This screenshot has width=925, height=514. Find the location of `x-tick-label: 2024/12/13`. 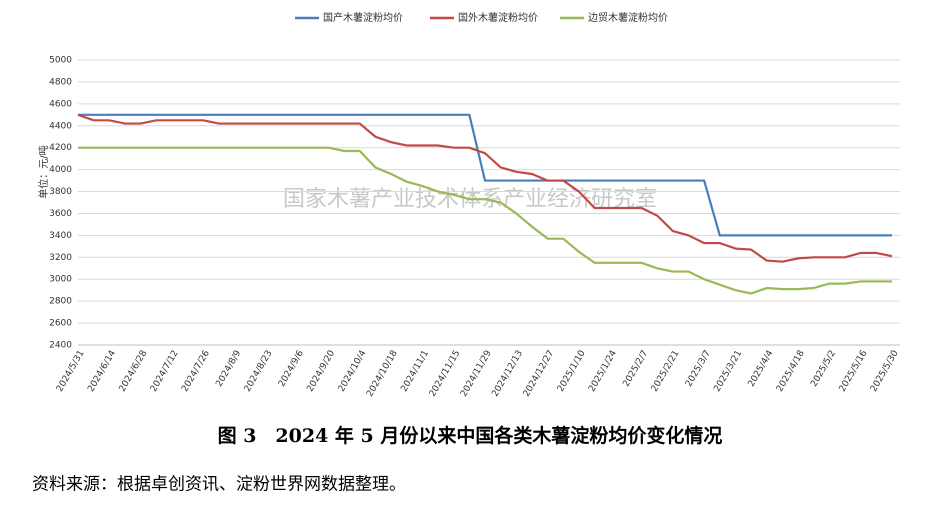

x-tick-label: 2024/12/13 is located at coordinates (507, 374).